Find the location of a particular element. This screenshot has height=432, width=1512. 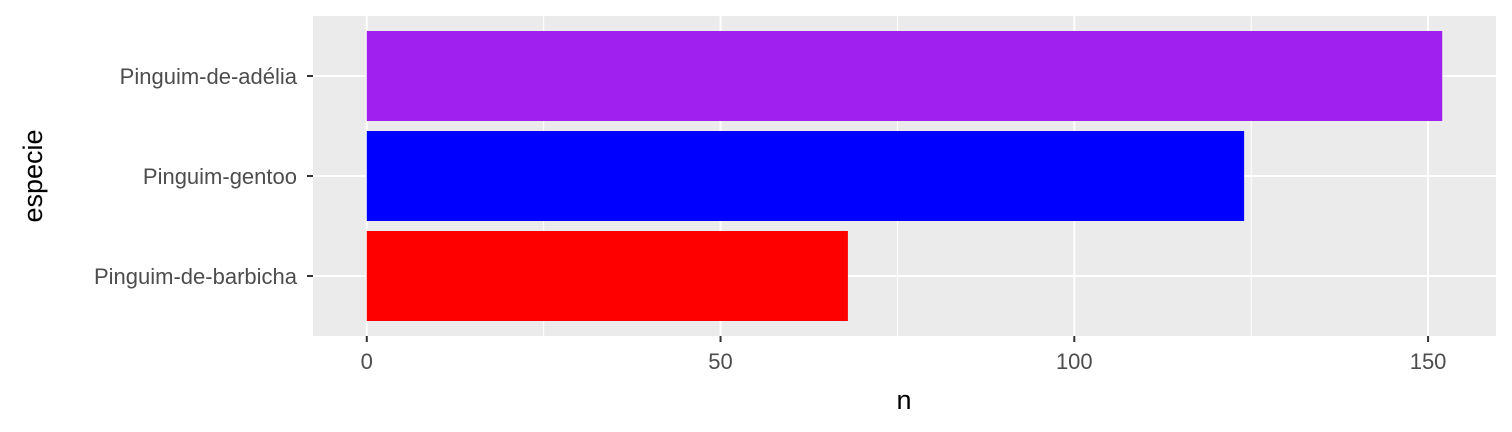

y-axis-title: especie is located at coordinates (33, 175).